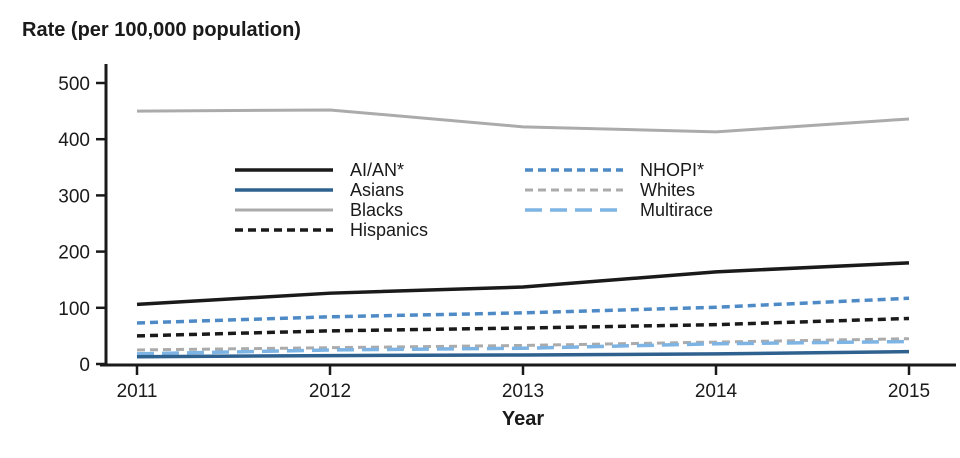 The image size is (960, 458). Describe the element at coordinates (667, 190) in the screenshot. I see `legend-label-whites: Whites` at that location.